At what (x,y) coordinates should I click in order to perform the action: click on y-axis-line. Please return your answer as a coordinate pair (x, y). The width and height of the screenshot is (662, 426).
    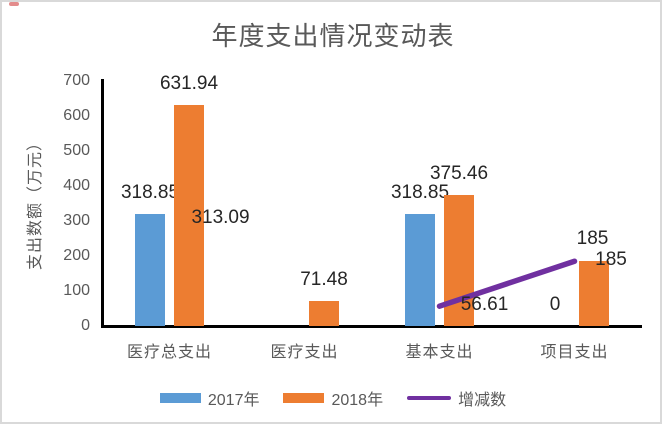
    Looking at the image, I should click on (102, 203).